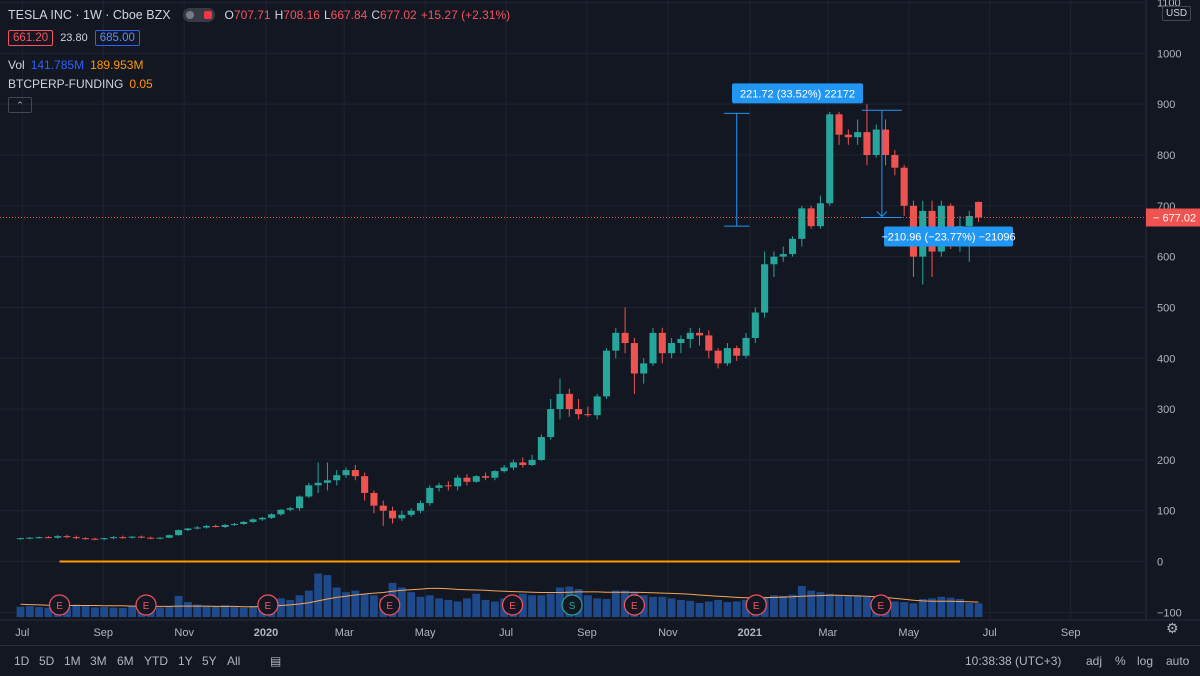 Image resolution: width=1200 pixels, height=676 pixels. Describe the element at coordinates (1145, 661) in the screenshot. I see `log-toggle: log` at that location.